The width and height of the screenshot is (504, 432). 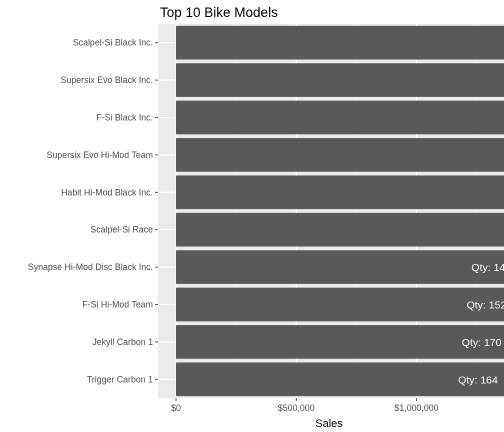 What do you see at coordinates (90, 267) in the screenshot?
I see `category-label: Synapse Hi-Mod Disc Black Inc.` at bounding box center [90, 267].